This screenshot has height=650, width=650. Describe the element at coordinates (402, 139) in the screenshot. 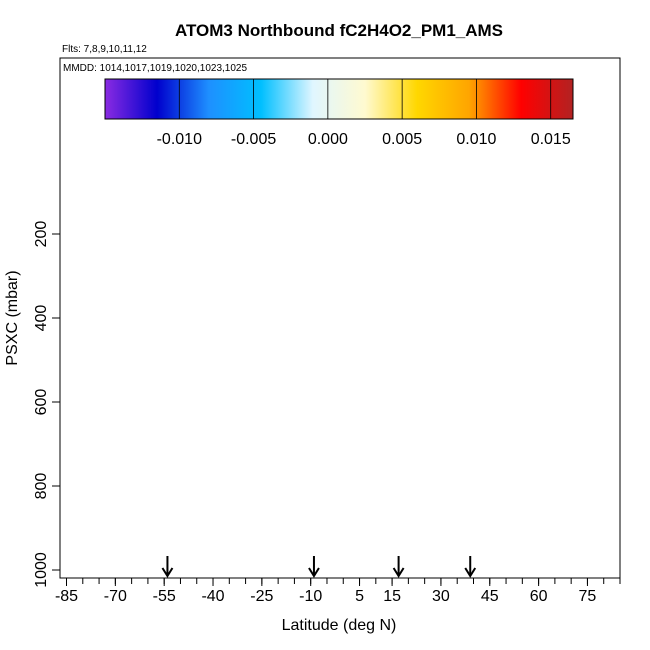

I see `colorbar-tick-label: 0.005` at that location.